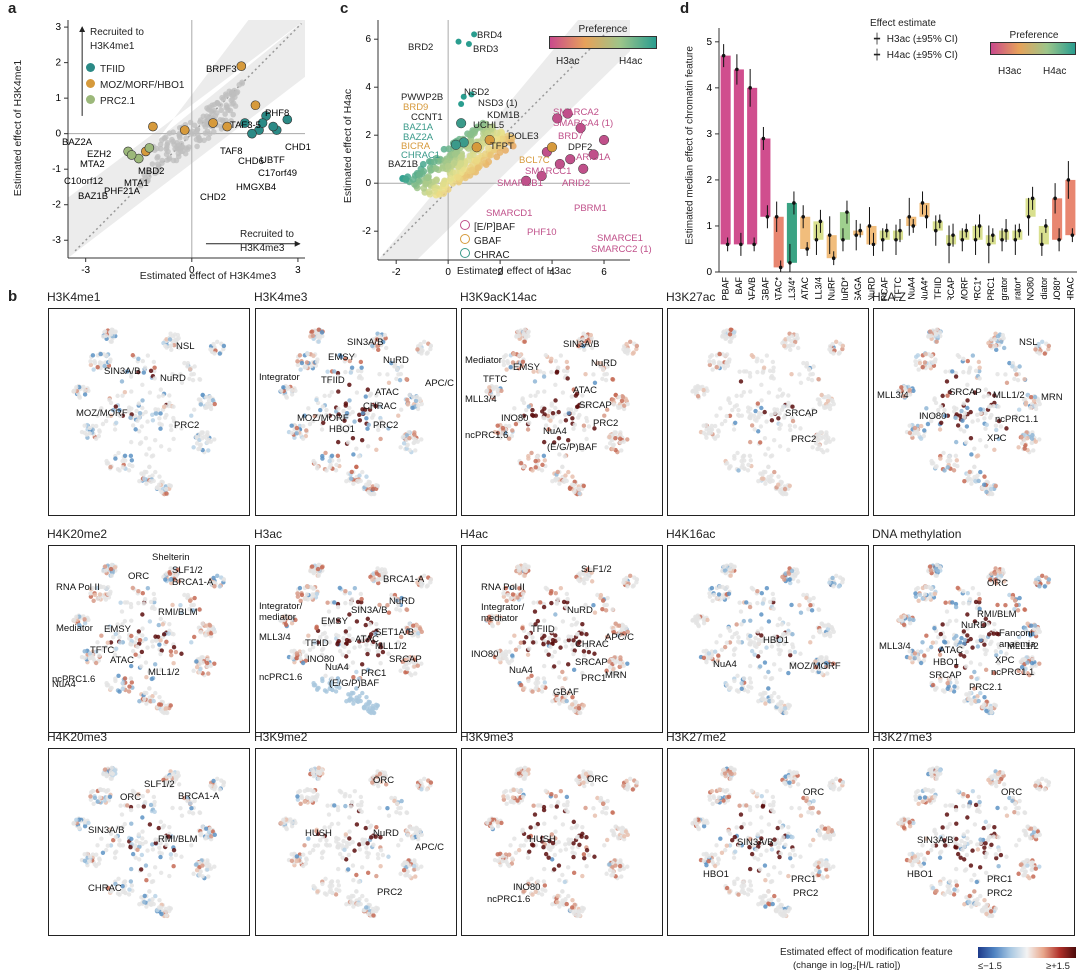  I want to click on complex-label: SET1A/B, so click(394, 632).